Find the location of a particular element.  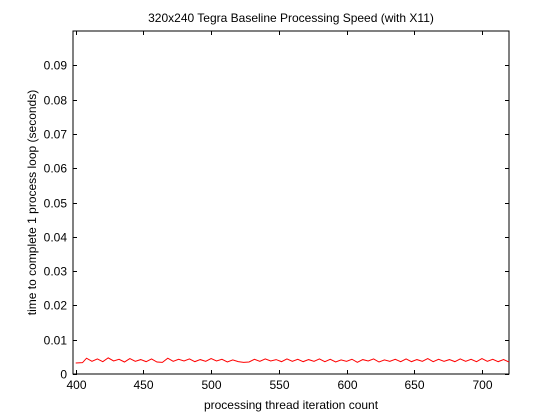

y-tick-label: 0 is located at coordinates (63, 375).